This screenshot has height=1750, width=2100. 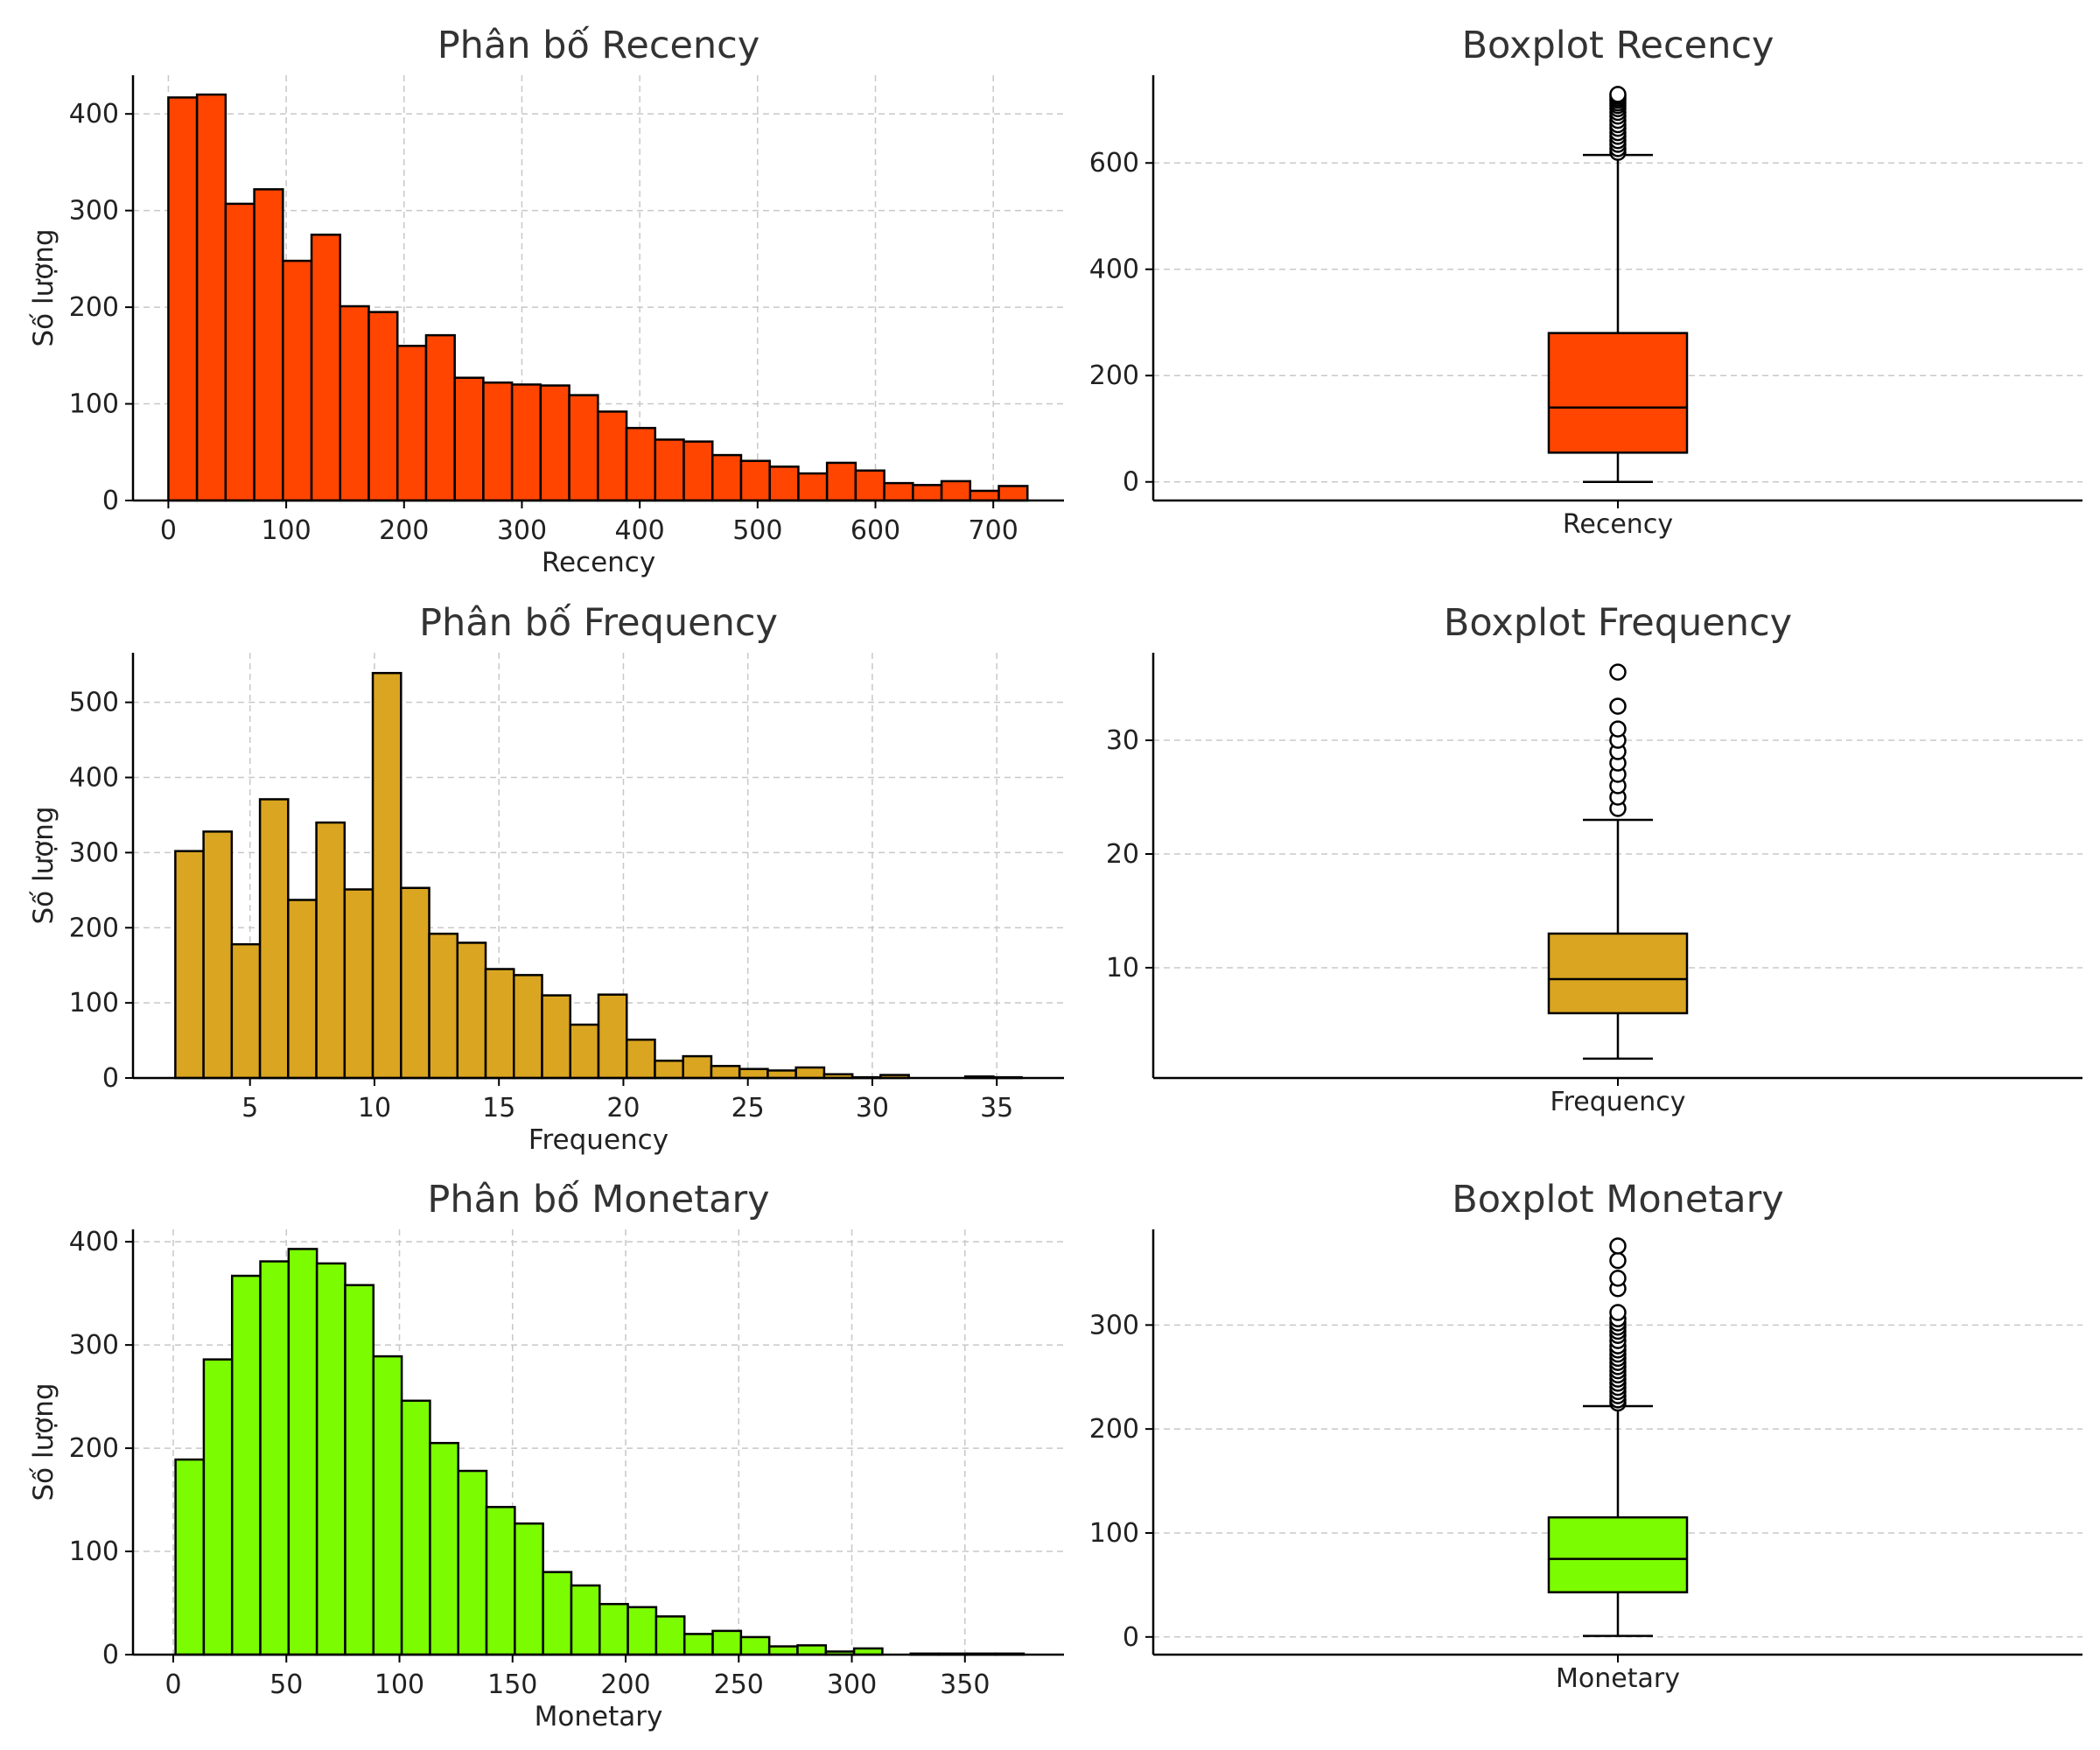 What do you see at coordinates (1618, 524) in the screenshot?
I see `x-tick-label: Recency` at bounding box center [1618, 524].